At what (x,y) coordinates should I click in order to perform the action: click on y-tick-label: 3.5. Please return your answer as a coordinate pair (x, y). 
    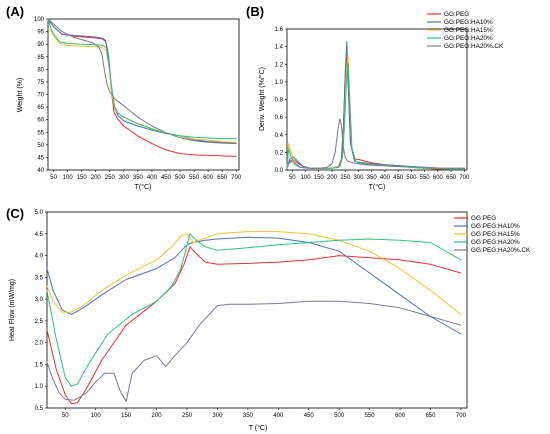
    Looking at the image, I should click on (39, 278).